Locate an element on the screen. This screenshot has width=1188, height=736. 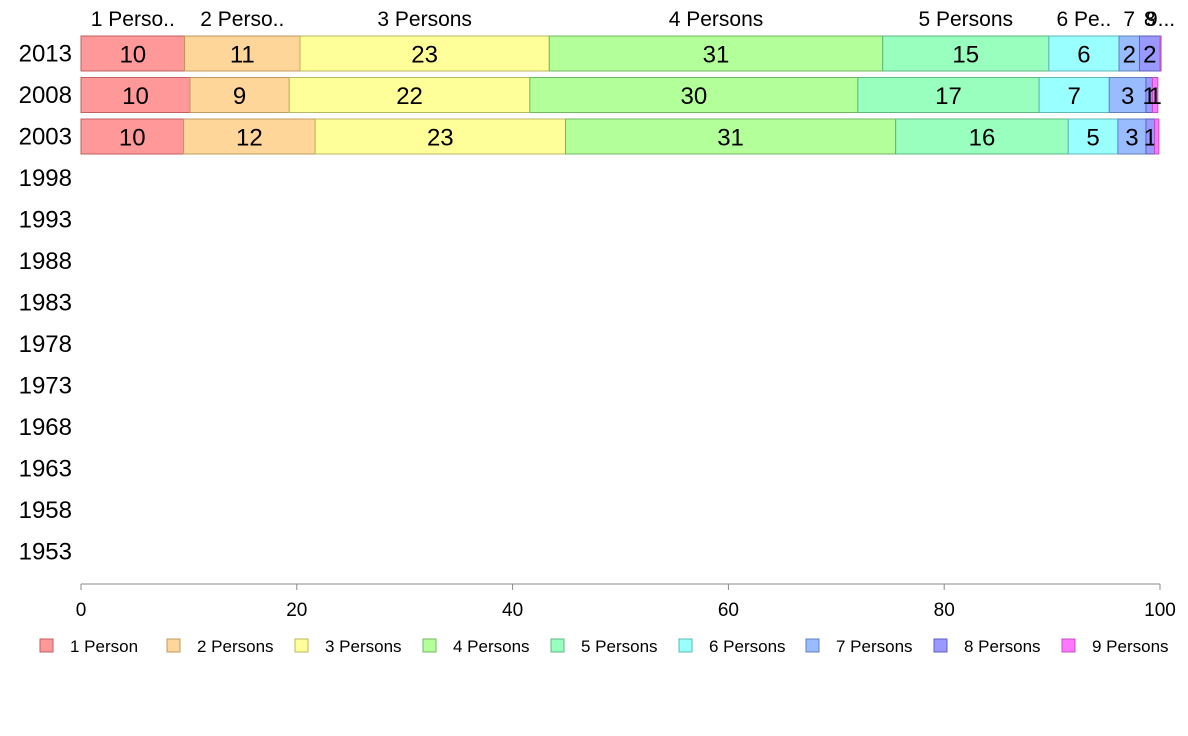
x-tick-label: 20 is located at coordinates (296, 610).